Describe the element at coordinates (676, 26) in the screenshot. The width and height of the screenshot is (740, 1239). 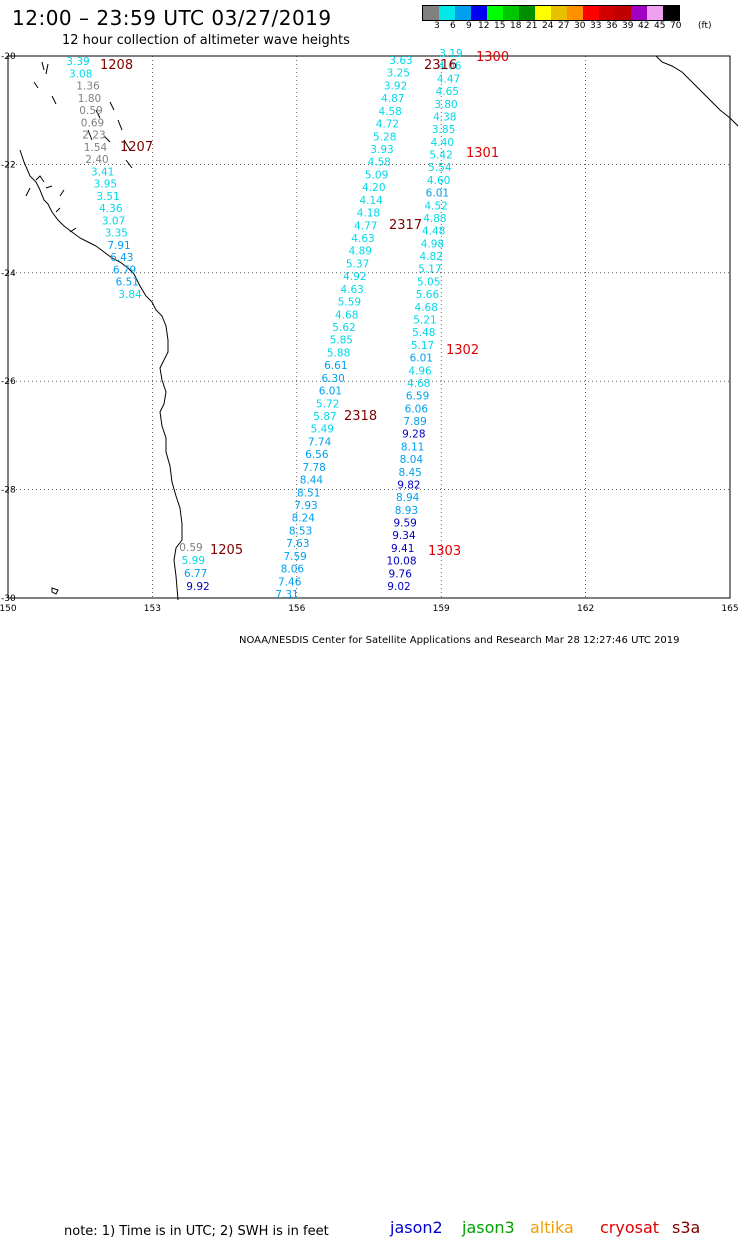
I see `colorbar-label: 70` at that location.